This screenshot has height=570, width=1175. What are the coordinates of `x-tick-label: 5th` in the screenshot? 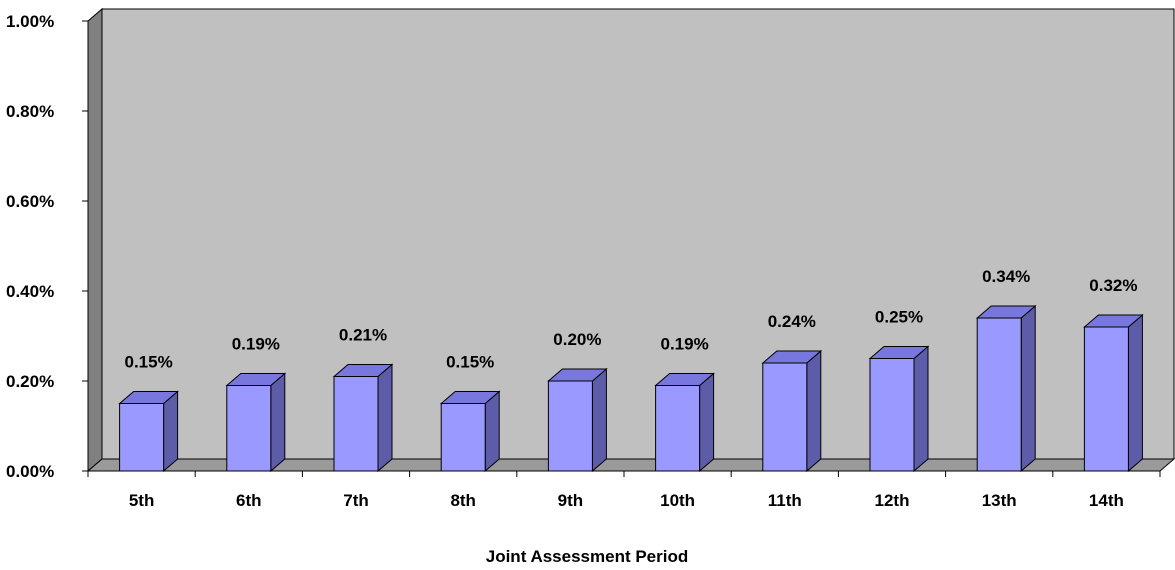 It's located at (142, 500).